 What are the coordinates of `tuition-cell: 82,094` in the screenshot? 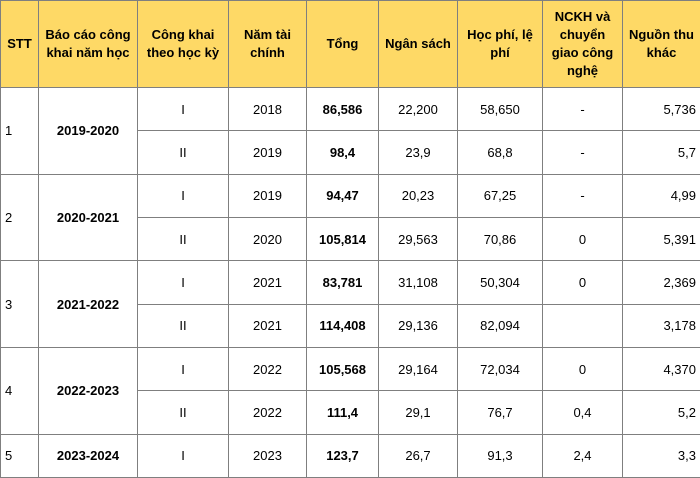 It's located at (500, 325).